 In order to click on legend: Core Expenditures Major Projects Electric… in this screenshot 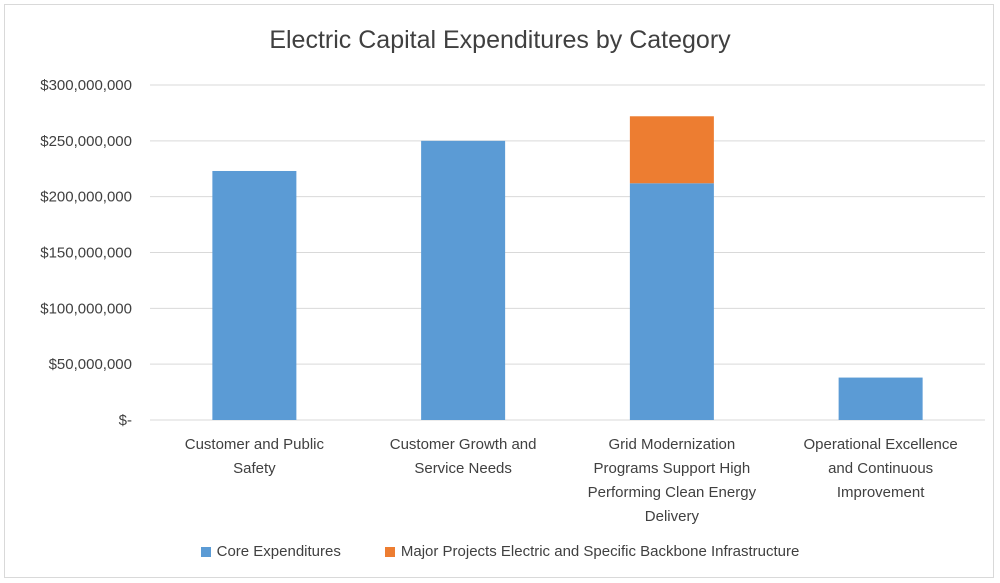, I will do `click(500, 551)`.